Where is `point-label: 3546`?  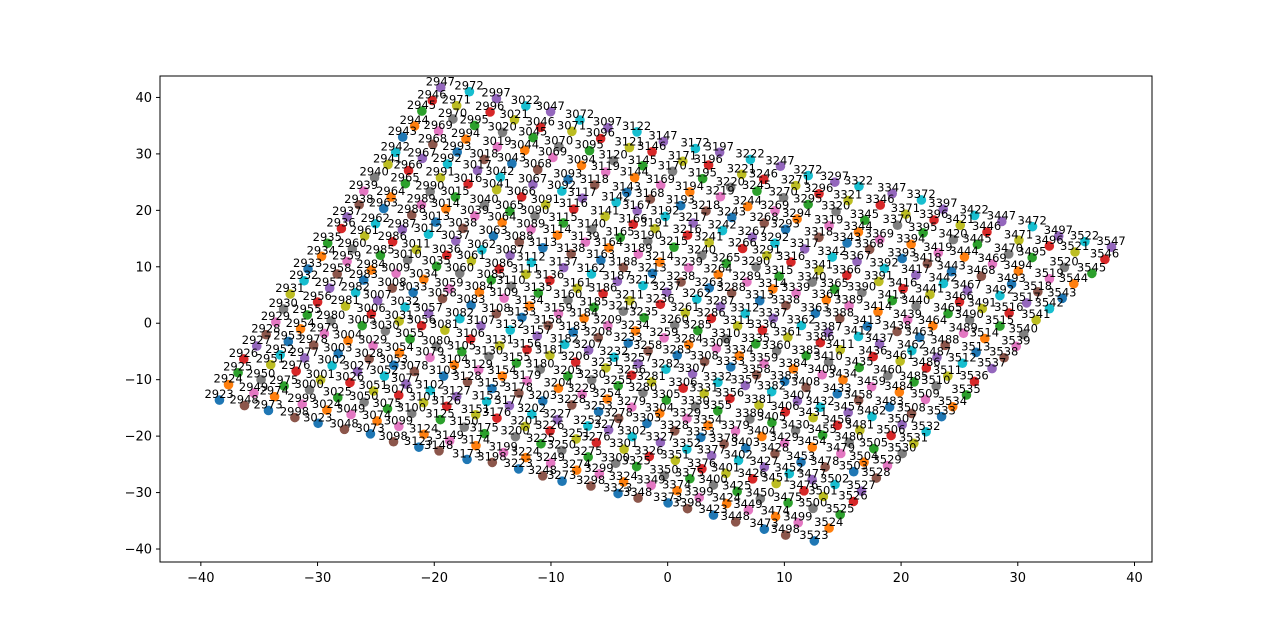
point-label: 3546 is located at coordinates (1104, 253).